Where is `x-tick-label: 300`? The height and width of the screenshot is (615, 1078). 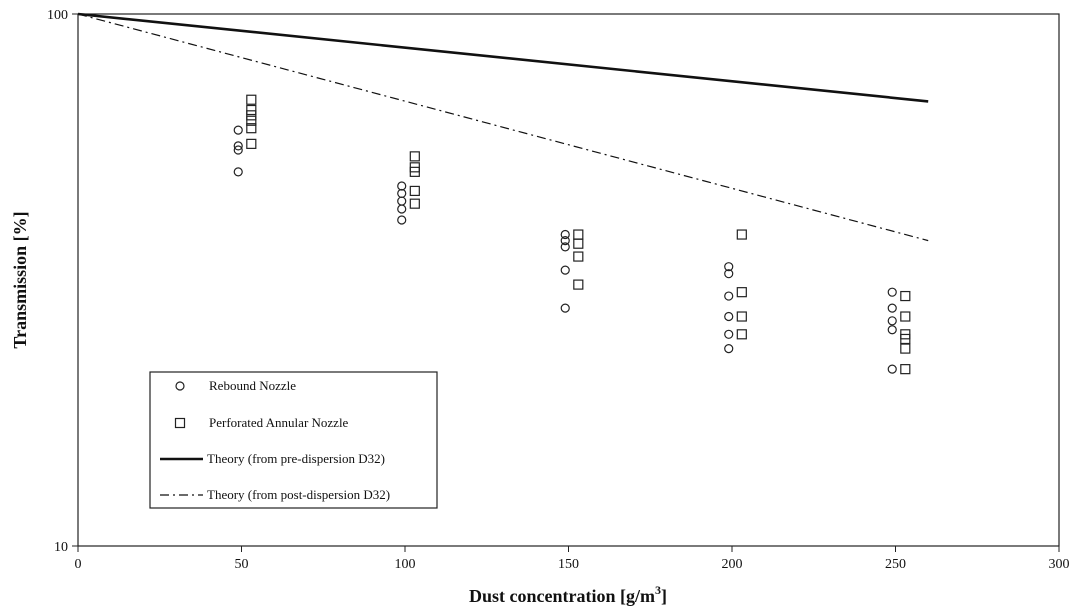
x-tick-label: 300 is located at coordinates (1059, 564).